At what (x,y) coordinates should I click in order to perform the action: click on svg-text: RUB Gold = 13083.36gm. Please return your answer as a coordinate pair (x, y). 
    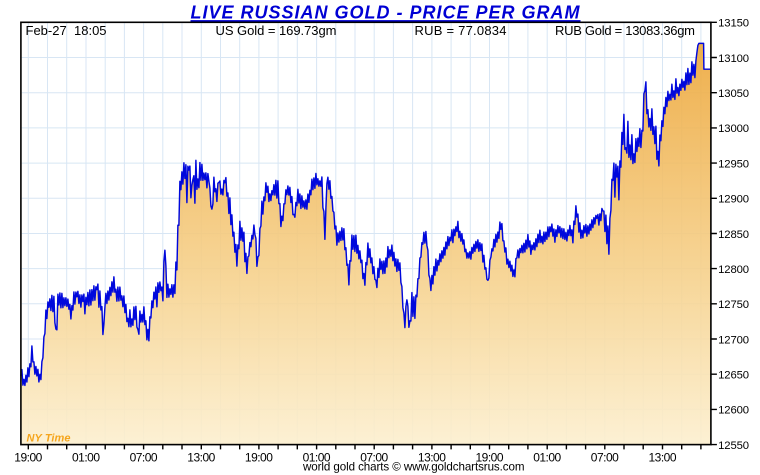
    Looking at the image, I should click on (625, 30).